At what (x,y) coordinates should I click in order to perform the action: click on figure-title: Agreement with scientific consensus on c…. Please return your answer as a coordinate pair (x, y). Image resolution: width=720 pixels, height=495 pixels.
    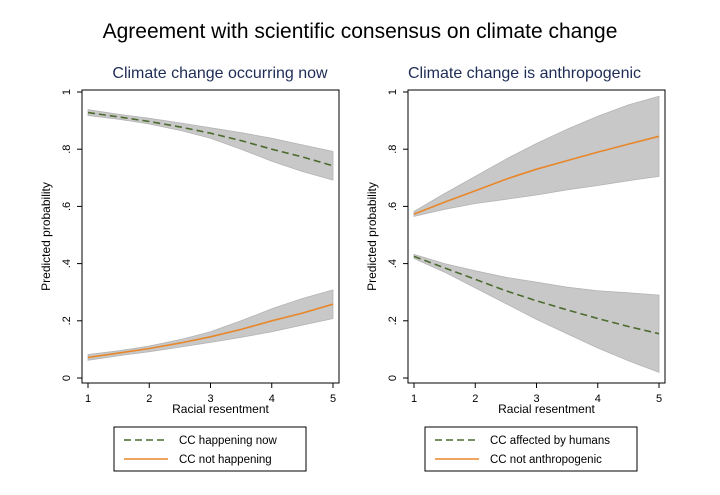
    Looking at the image, I should click on (360, 31).